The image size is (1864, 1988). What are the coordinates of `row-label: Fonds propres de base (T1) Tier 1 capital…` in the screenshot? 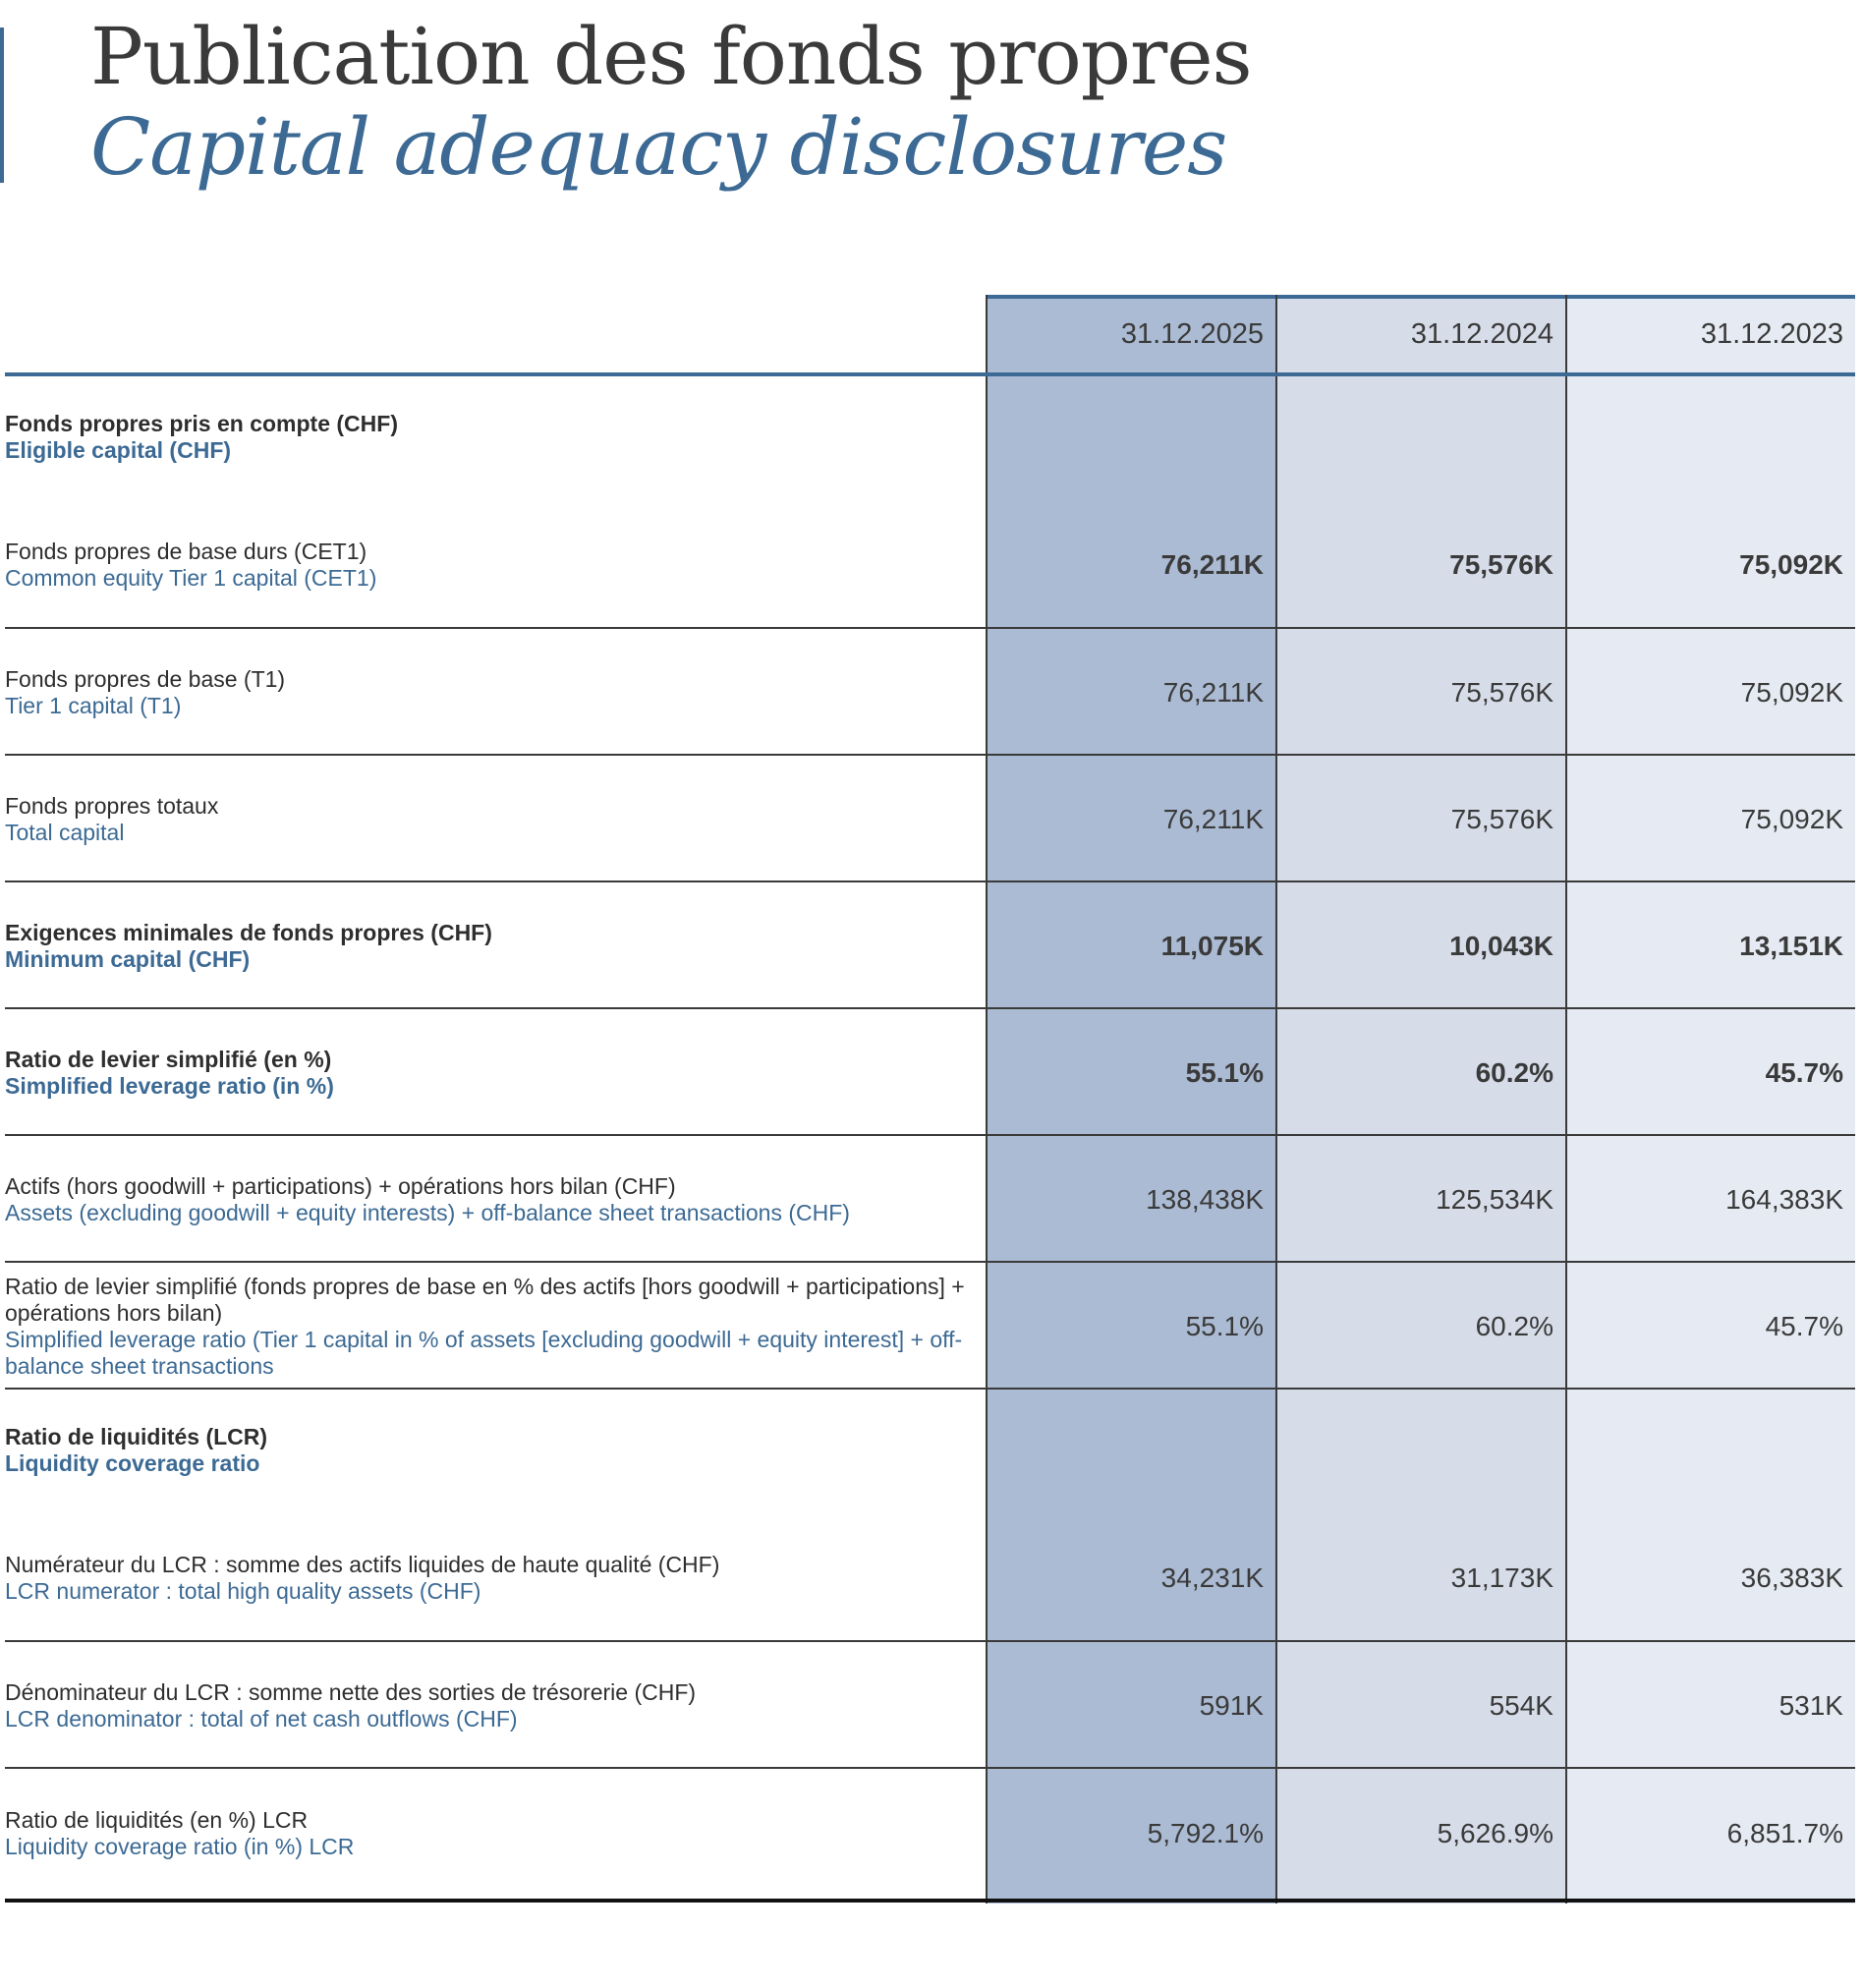 It's located at (497, 693).